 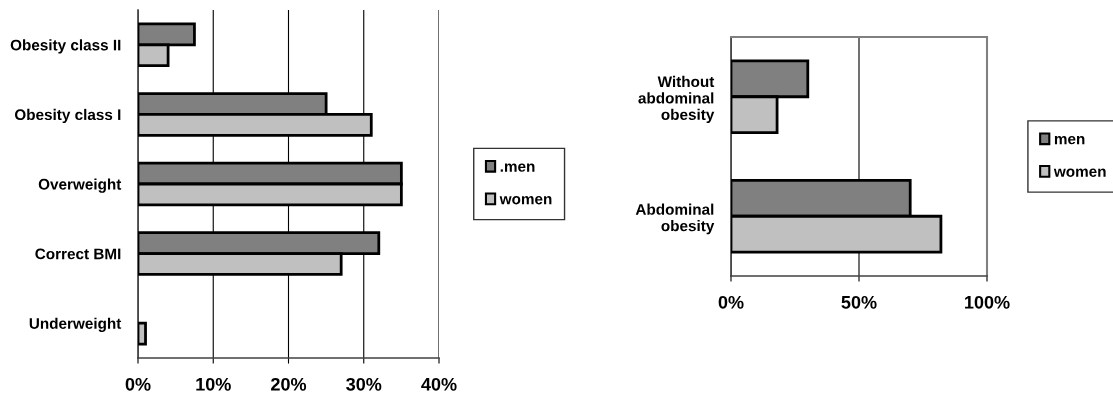 I want to click on y-tick-label: Without abdominal obesity, so click(x=676, y=99).